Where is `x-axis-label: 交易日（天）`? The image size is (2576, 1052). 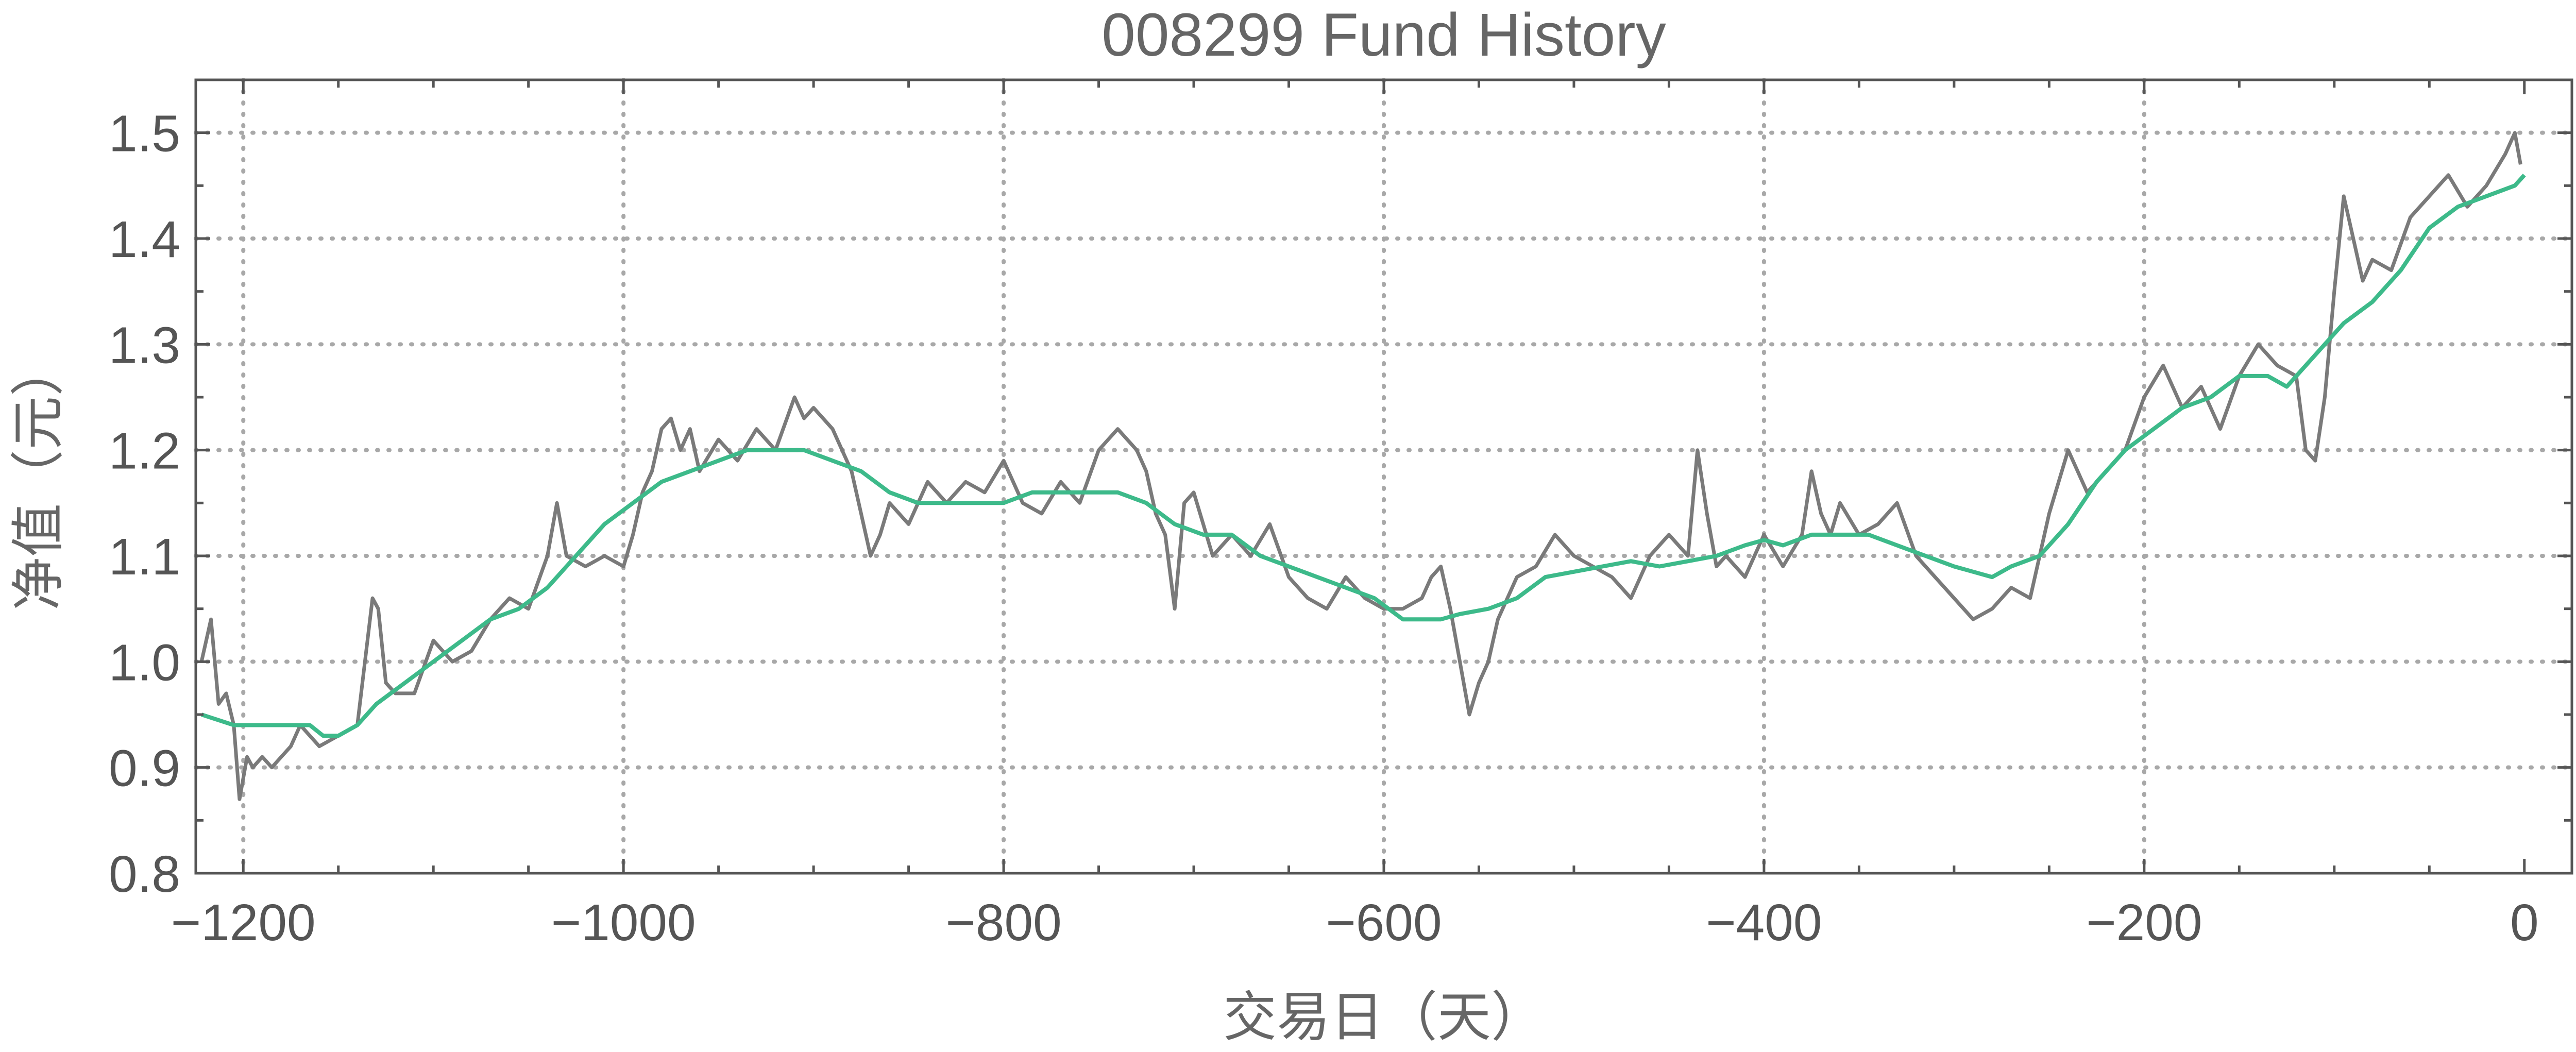 x-axis-label: 交易日（天） is located at coordinates (1384, 1017).